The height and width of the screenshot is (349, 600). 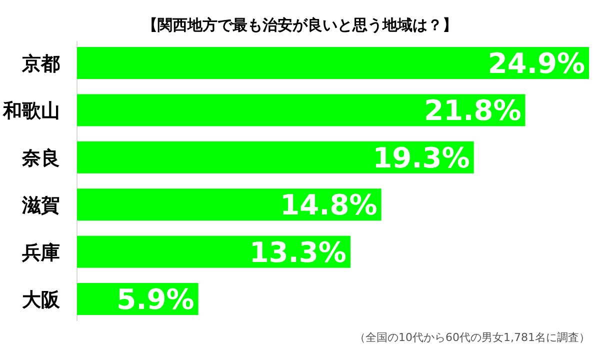 I want to click on y-tick-label: 京都, so click(x=40, y=64).